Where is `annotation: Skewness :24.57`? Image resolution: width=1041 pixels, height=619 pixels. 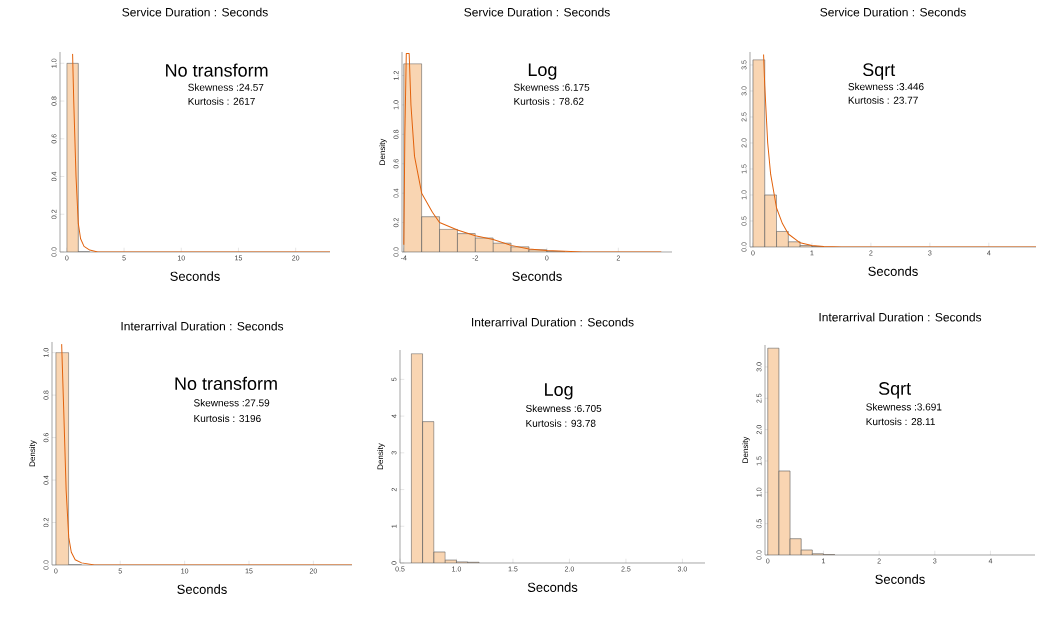 annotation: Skewness :24.57 is located at coordinates (226, 87).